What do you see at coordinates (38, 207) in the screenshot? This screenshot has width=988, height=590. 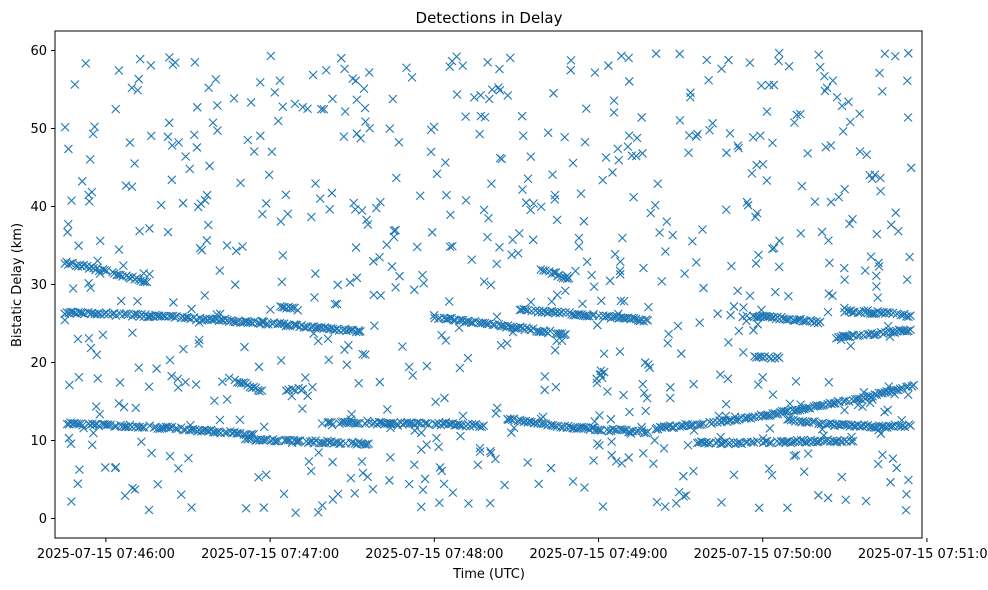 I see `y-tick-label: 40` at bounding box center [38, 207].